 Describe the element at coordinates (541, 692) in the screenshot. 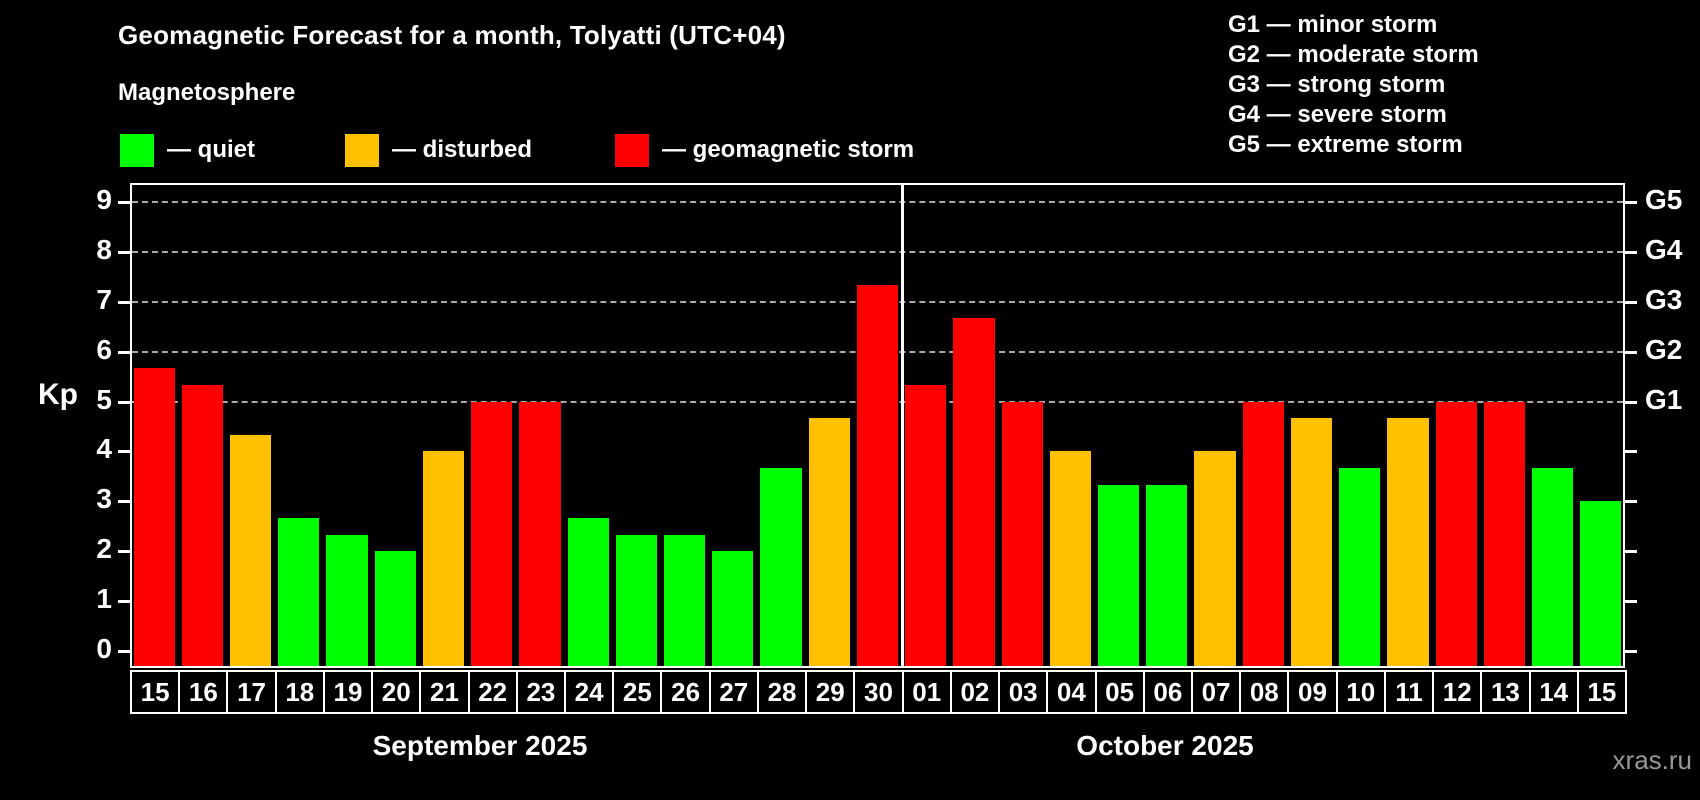

I see `day-label-sep-23: 23` at that location.